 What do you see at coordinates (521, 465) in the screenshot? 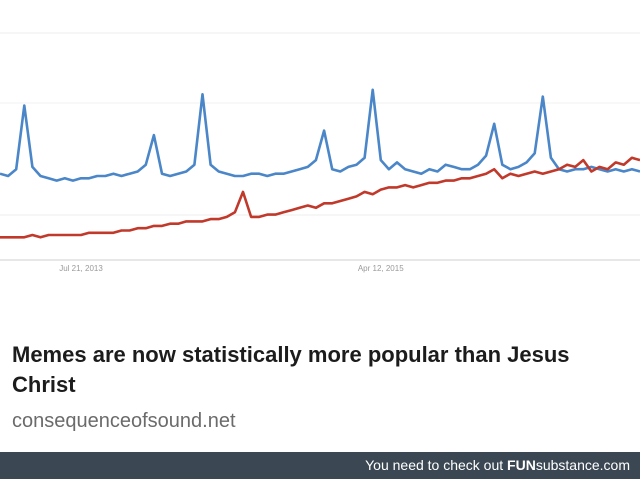
I see `footer-brand: FUN` at bounding box center [521, 465].